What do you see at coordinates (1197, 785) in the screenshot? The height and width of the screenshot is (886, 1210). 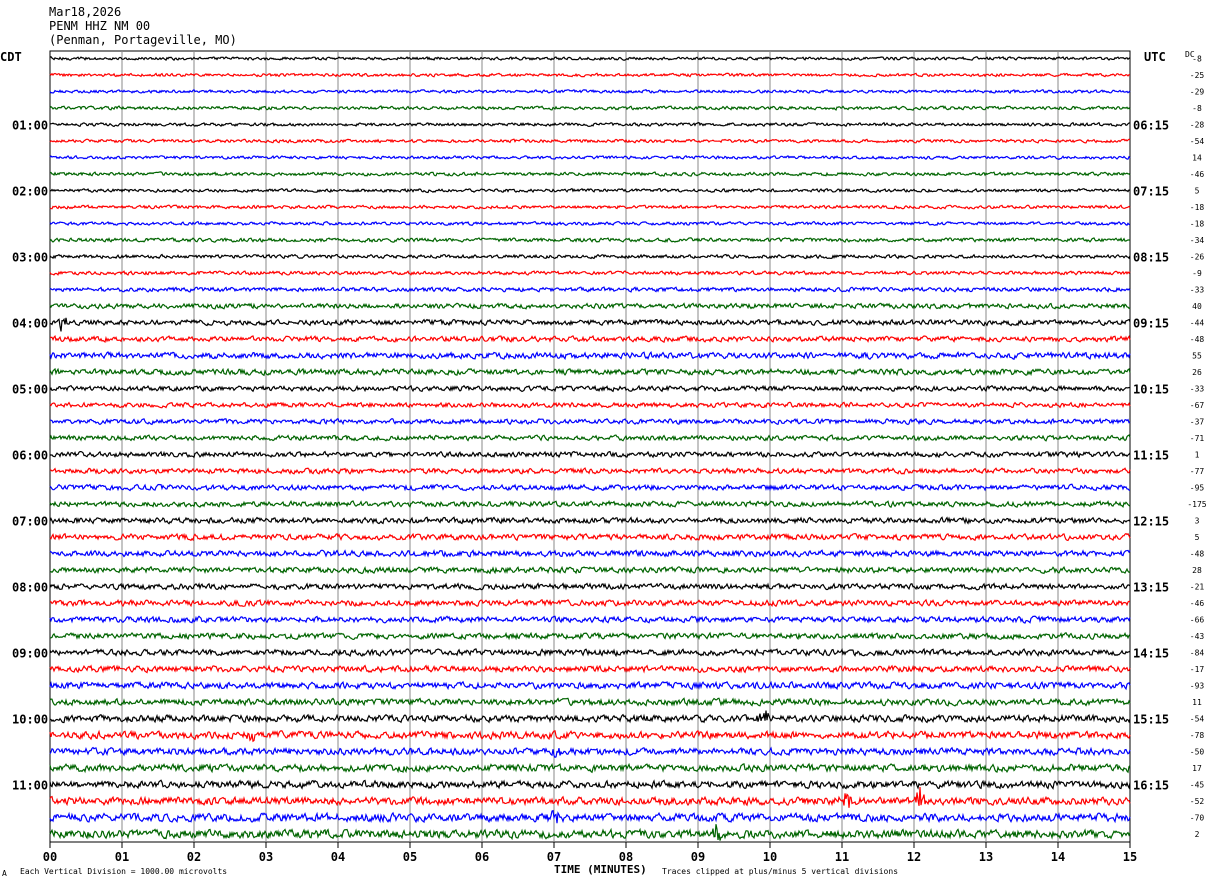 I see `dc-offset-label: -45` at bounding box center [1197, 785].